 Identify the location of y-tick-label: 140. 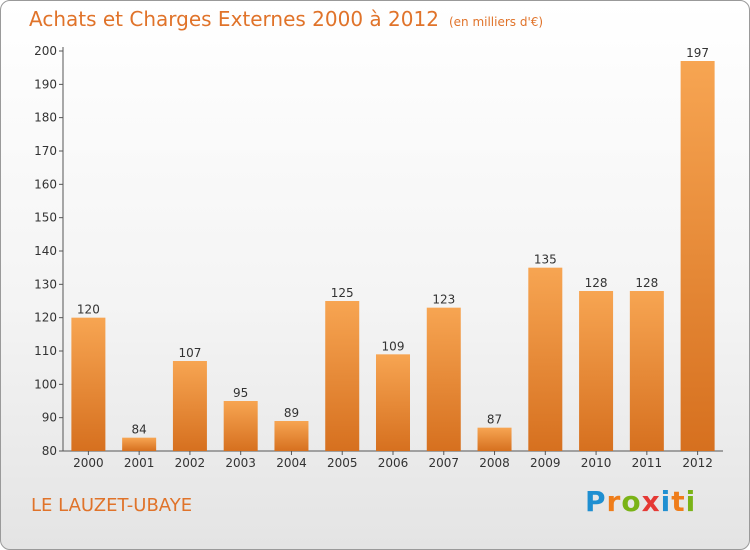
(45, 251).